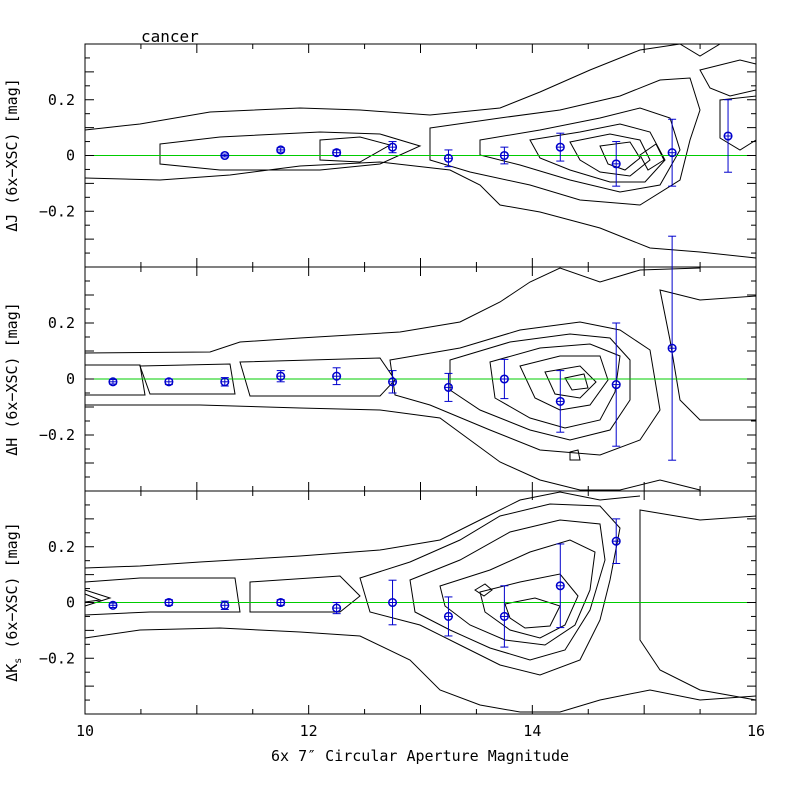  Describe the element at coordinates (12, 379) in the screenshot. I see `panel-h-ylabel: ΔH (6x−XSC) [mag]` at that location.